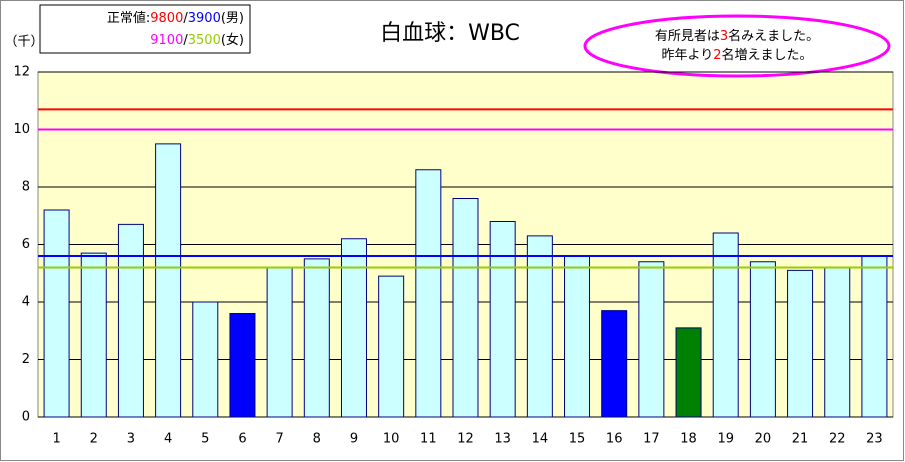 The image size is (905, 462). Describe the element at coordinates (687, 55) in the screenshot. I see `text-segment: 昨年より` at that location.